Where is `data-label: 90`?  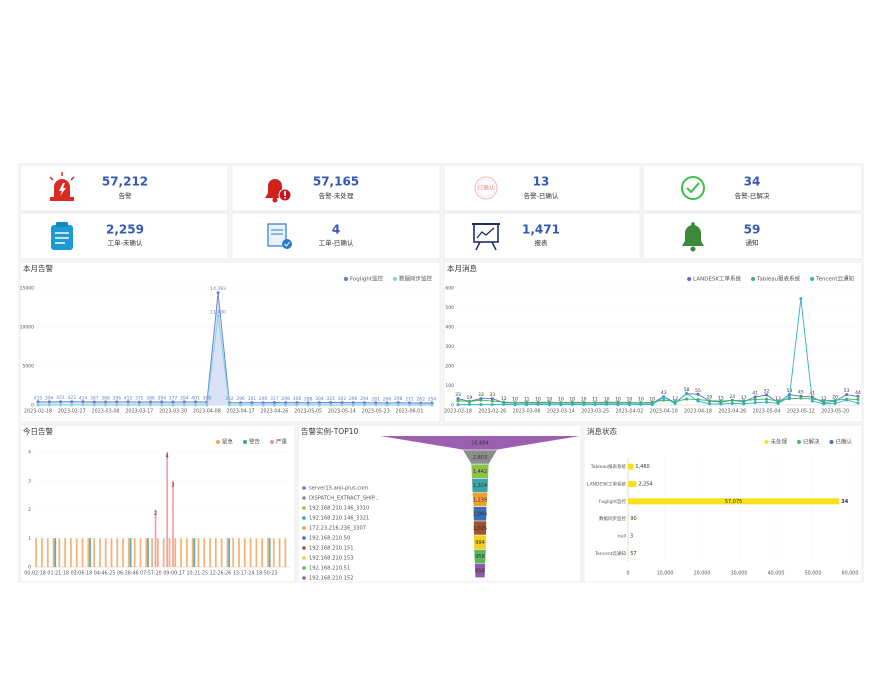 data-label: 90 is located at coordinates (633, 519).